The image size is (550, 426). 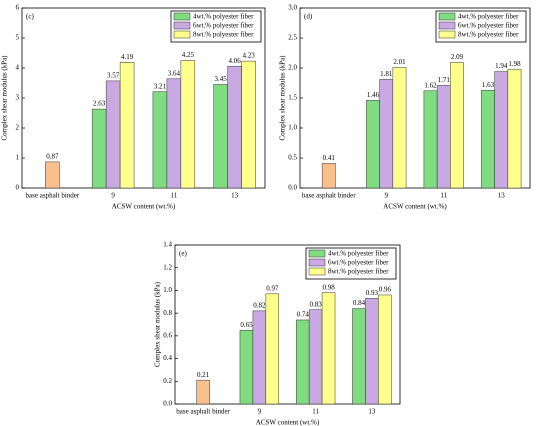 What do you see at coordinates (127, 57) in the screenshot?
I see `value-label: 4.19` at bounding box center [127, 57].